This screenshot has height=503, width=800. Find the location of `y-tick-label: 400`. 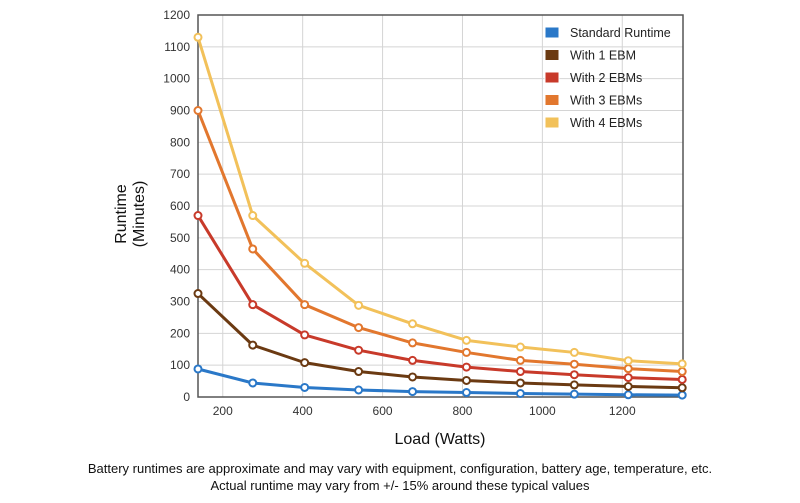

y-tick-label: 400 is located at coordinates (180, 270).